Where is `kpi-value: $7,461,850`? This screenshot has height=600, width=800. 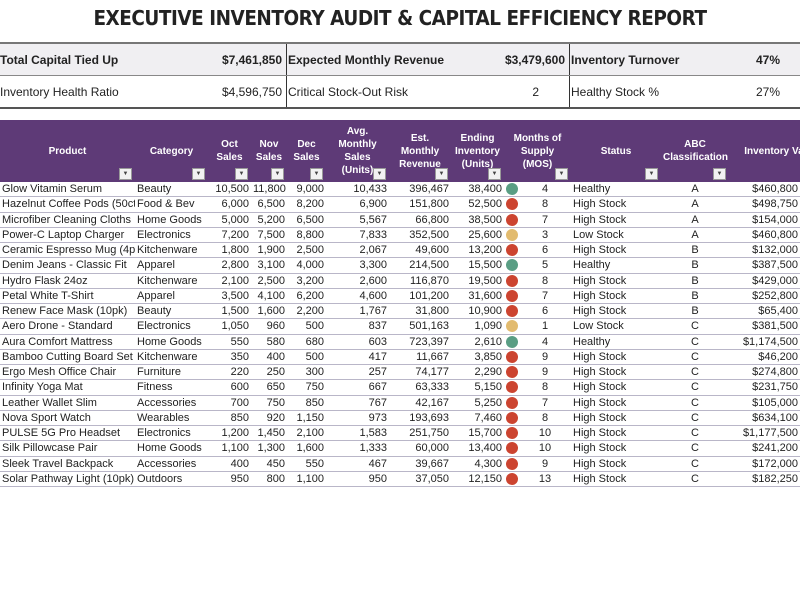
kpi-value: $7,461,850 is located at coordinates (251, 59).